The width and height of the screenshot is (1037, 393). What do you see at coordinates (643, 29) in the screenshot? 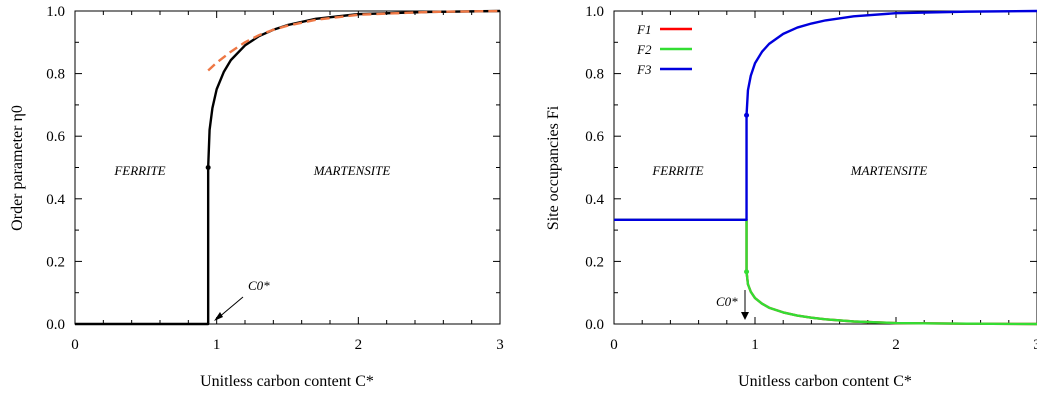
I see `legend-label-f1: F1` at bounding box center [643, 29].